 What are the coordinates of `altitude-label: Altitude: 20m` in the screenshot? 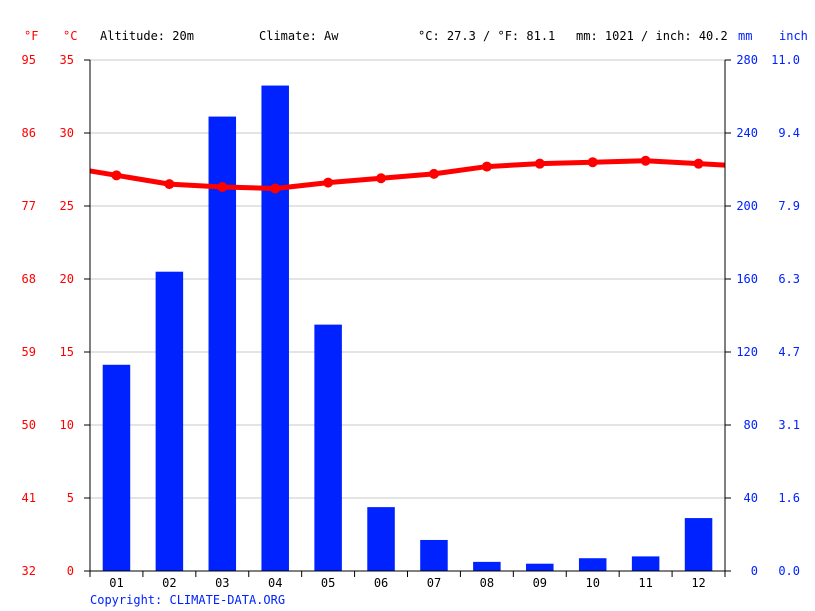 It's located at (147, 36).